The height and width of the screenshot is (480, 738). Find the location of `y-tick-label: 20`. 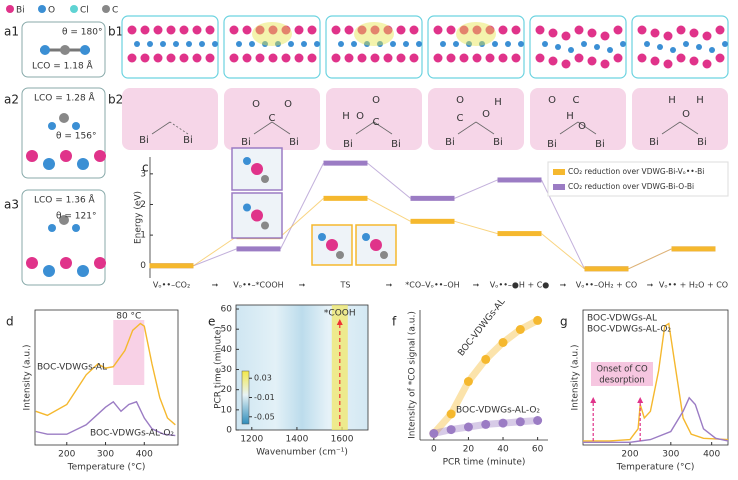

y-tick-label: 20 is located at coordinates (227, 390).